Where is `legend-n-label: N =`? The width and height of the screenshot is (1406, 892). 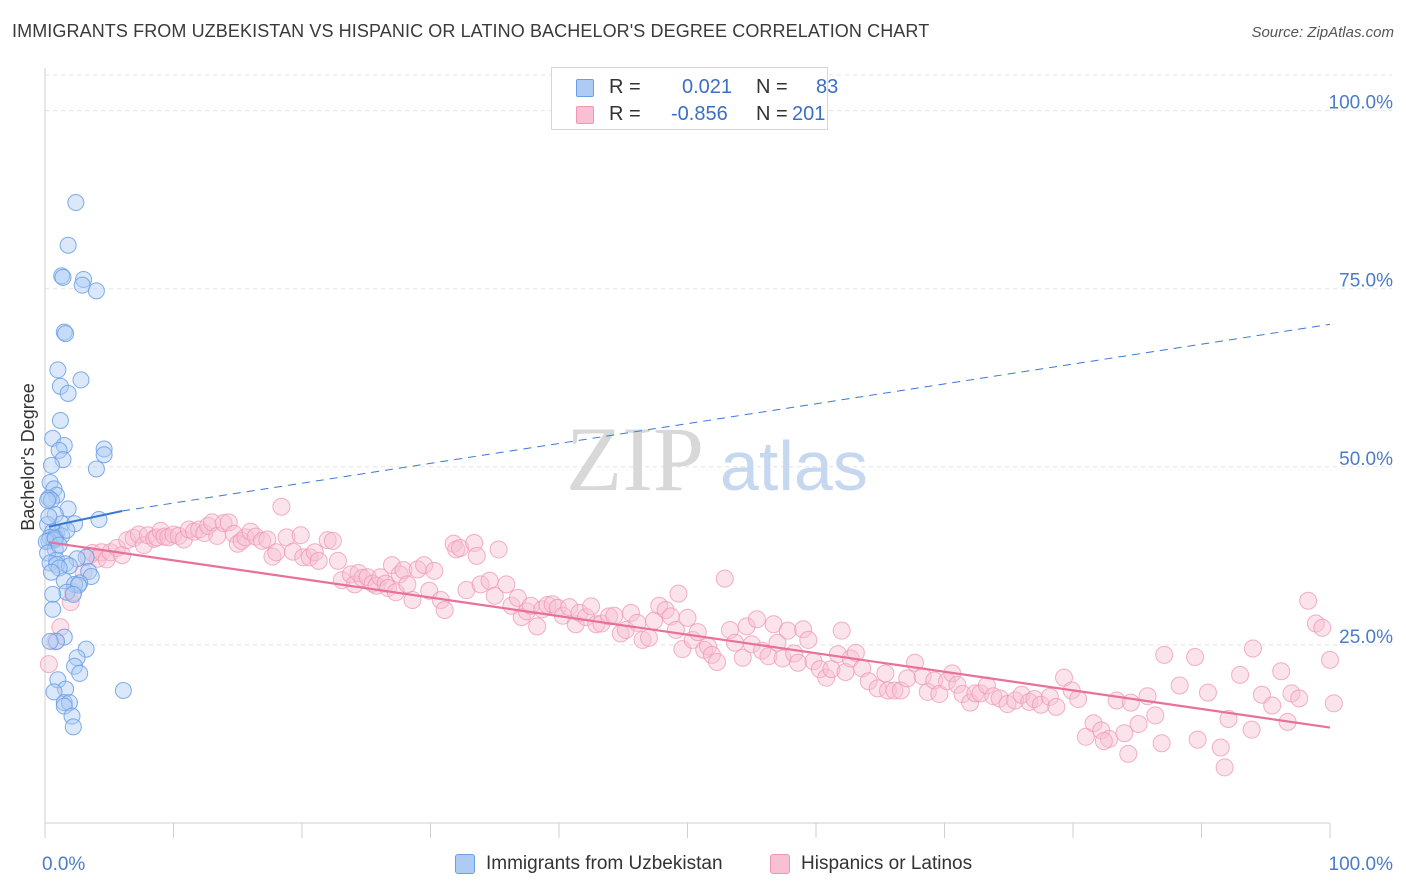 legend-n-label: N = is located at coordinates (772, 114).